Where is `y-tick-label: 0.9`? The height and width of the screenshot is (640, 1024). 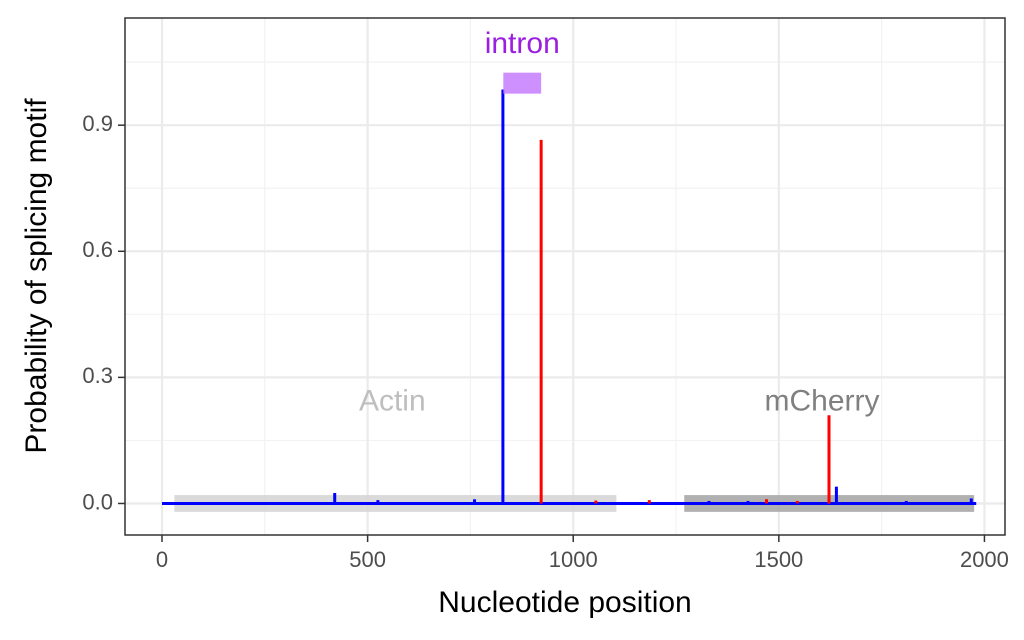
y-tick-label: 0.9 is located at coordinates (97, 123).